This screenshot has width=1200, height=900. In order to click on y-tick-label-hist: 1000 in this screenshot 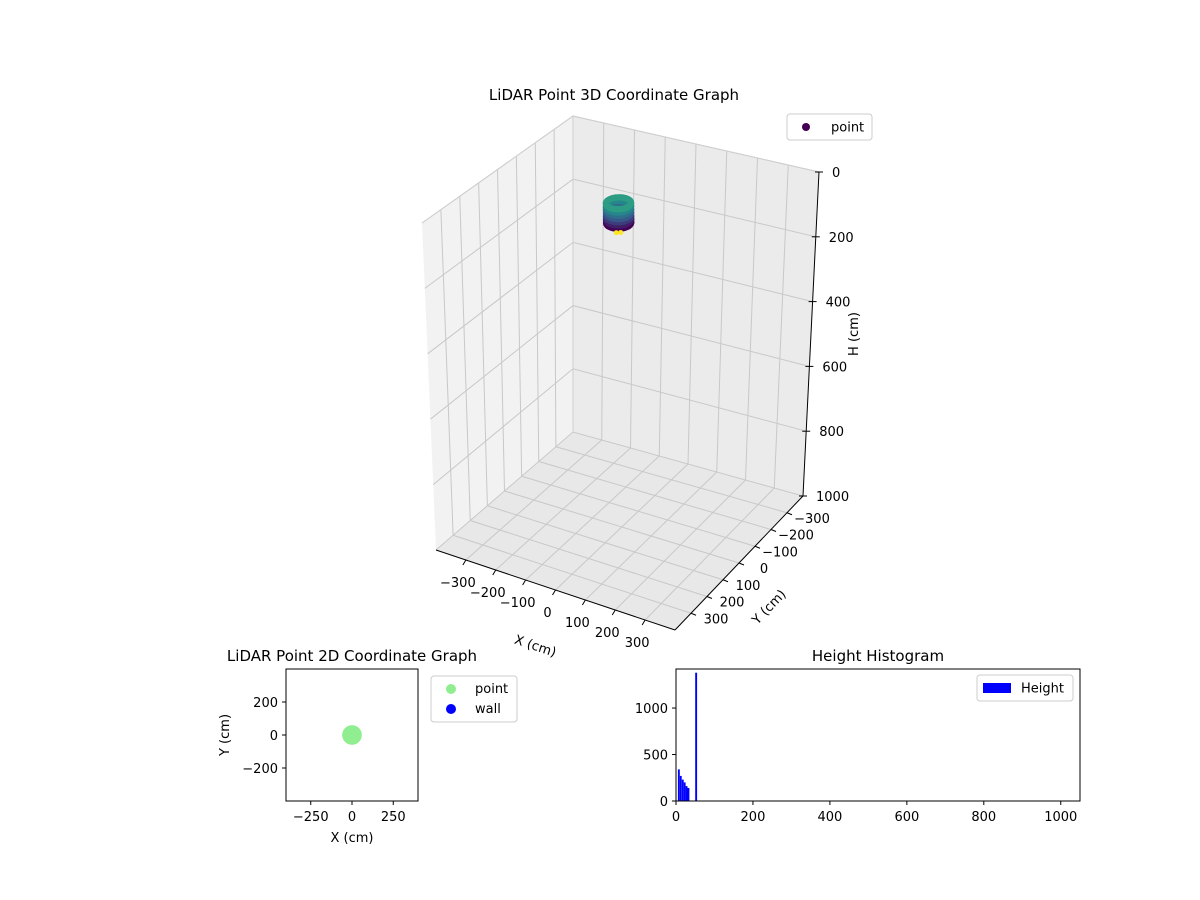, I will do `click(651, 709)`.